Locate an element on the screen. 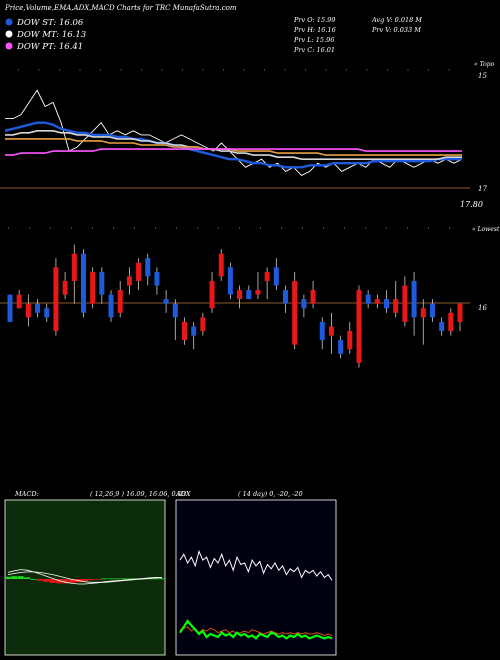 Image resolution: width=500 pixels, height=660 pixels. adx-values: ( 14 day) 0, -20, -20 is located at coordinates (270, 494).